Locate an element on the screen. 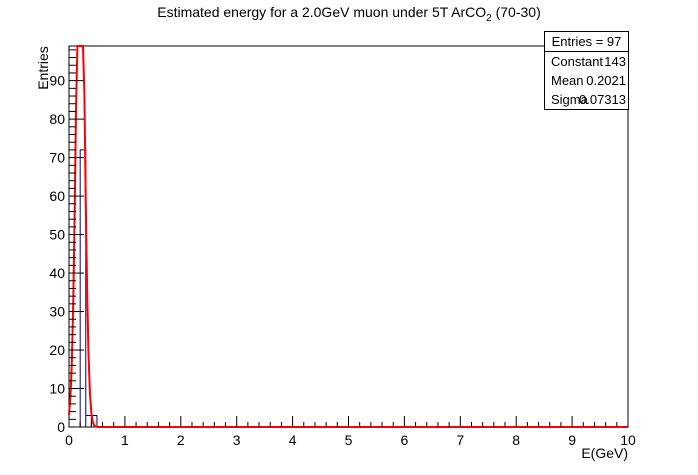 This screenshot has height=475, width=698. x-tick-label: 0 is located at coordinates (69, 440).